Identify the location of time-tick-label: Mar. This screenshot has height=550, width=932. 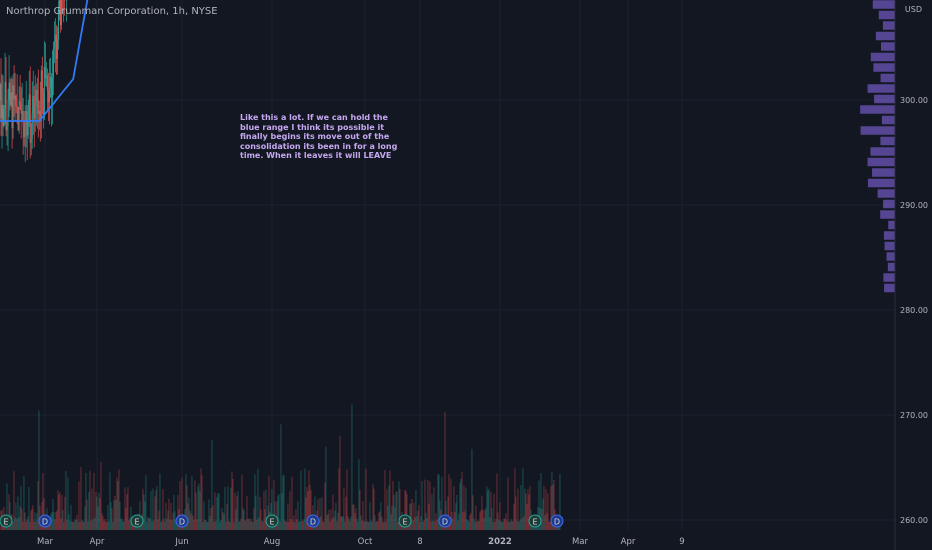
(45, 542).